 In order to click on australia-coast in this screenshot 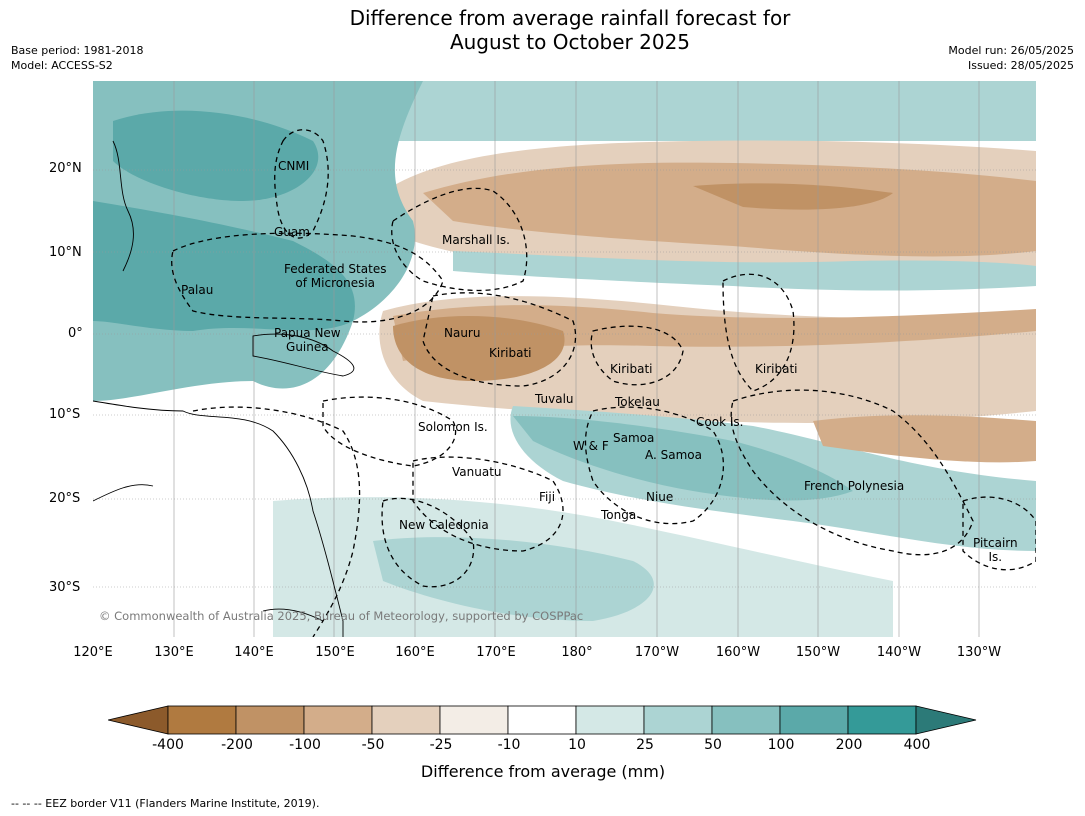, I will do `click(218, 518)`.